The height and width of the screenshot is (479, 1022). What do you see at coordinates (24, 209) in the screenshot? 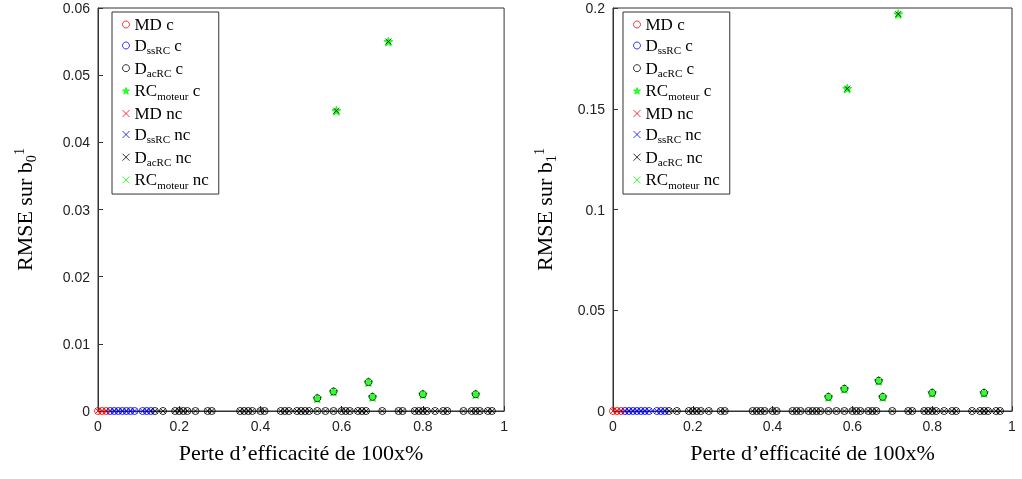
I see `y-axis-title: RMSE sur b01` at bounding box center [24, 209].